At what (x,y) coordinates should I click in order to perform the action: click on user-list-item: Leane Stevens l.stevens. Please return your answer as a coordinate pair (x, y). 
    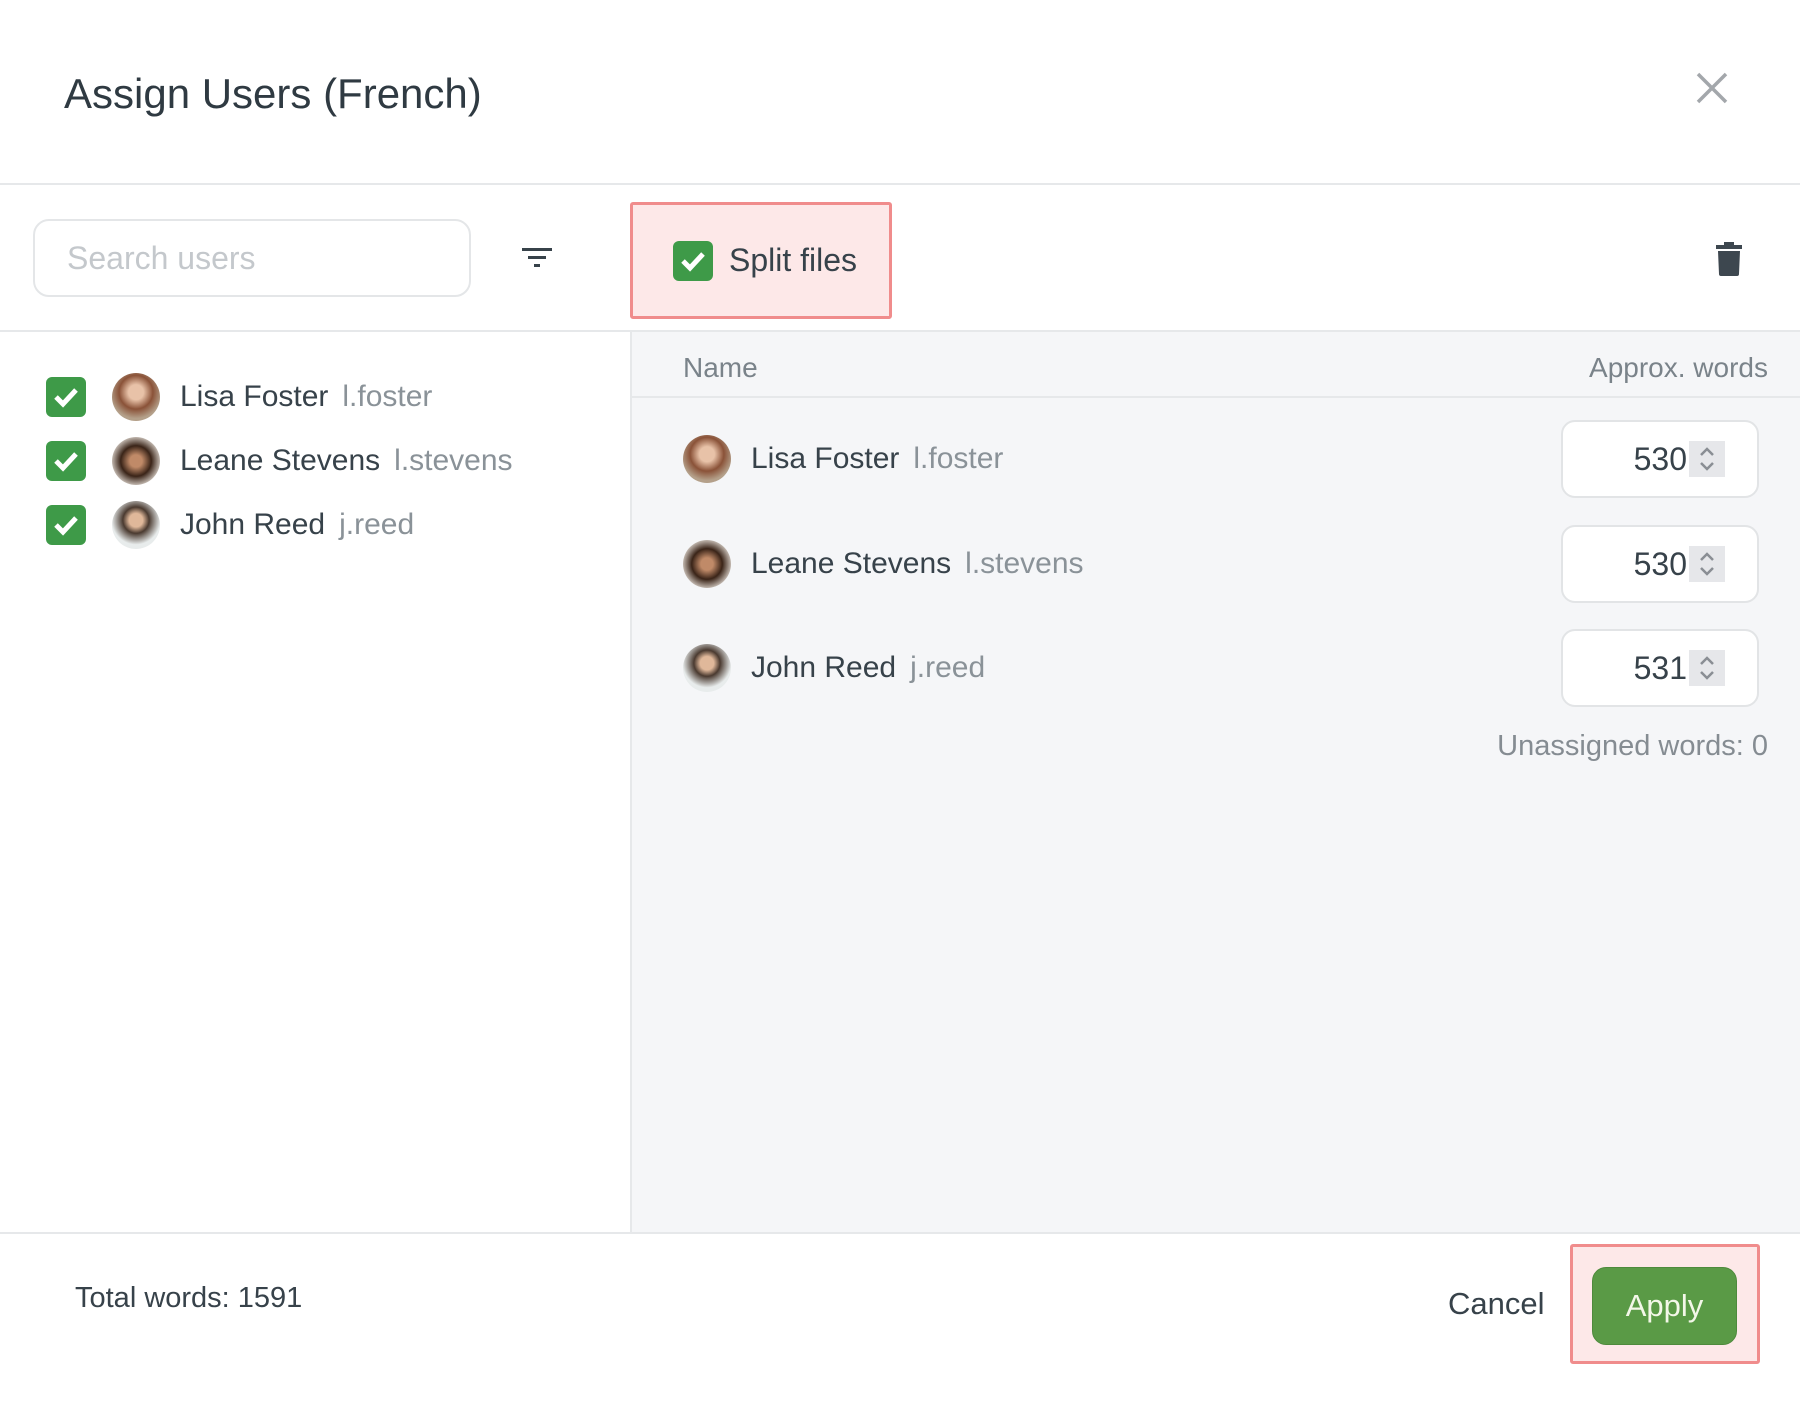
    Looking at the image, I should click on (279, 461).